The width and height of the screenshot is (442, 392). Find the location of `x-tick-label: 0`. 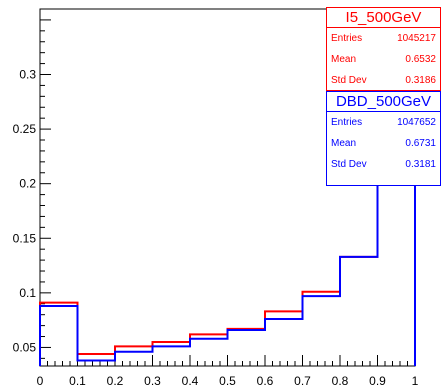

x-tick-label: 0 is located at coordinates (40, 381).